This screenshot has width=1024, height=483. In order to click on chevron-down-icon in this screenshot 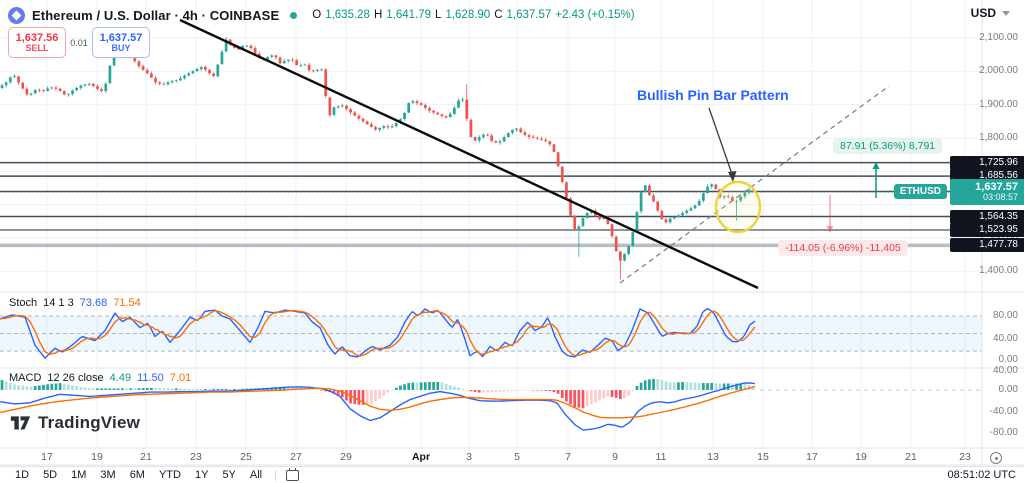, I will do `click(1006, 13)`.